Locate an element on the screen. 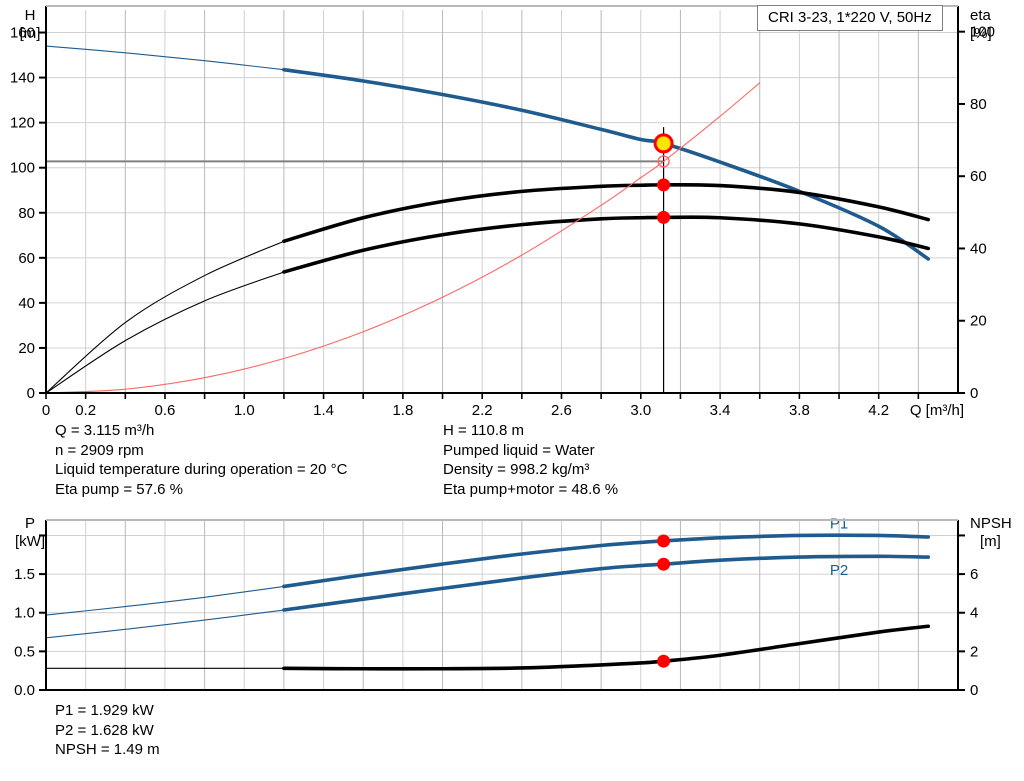 The height and width of the screenshot is (781, 1024). y2-tick-label: 60 is located at coordinates (978, 176).